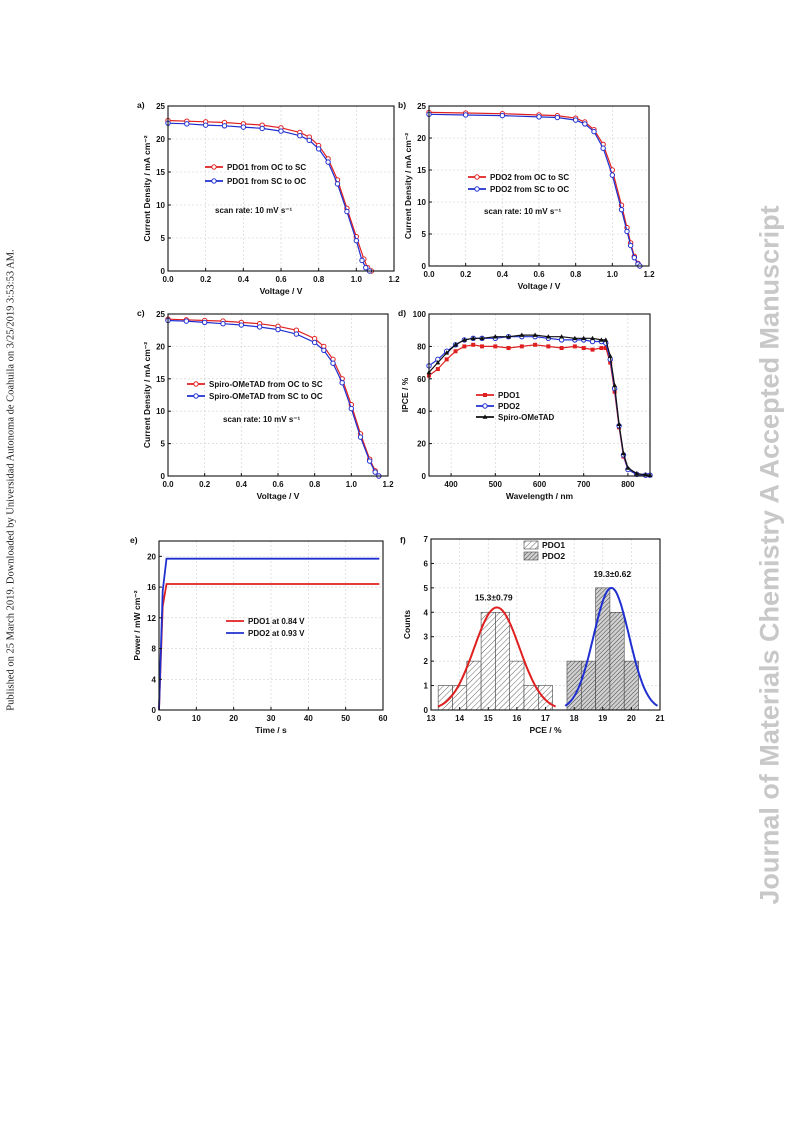  Describe the element at coordinates (494, 598) in the screenshot. I see `fit-annotation-pdo1: 15.3±0.79` at that location.